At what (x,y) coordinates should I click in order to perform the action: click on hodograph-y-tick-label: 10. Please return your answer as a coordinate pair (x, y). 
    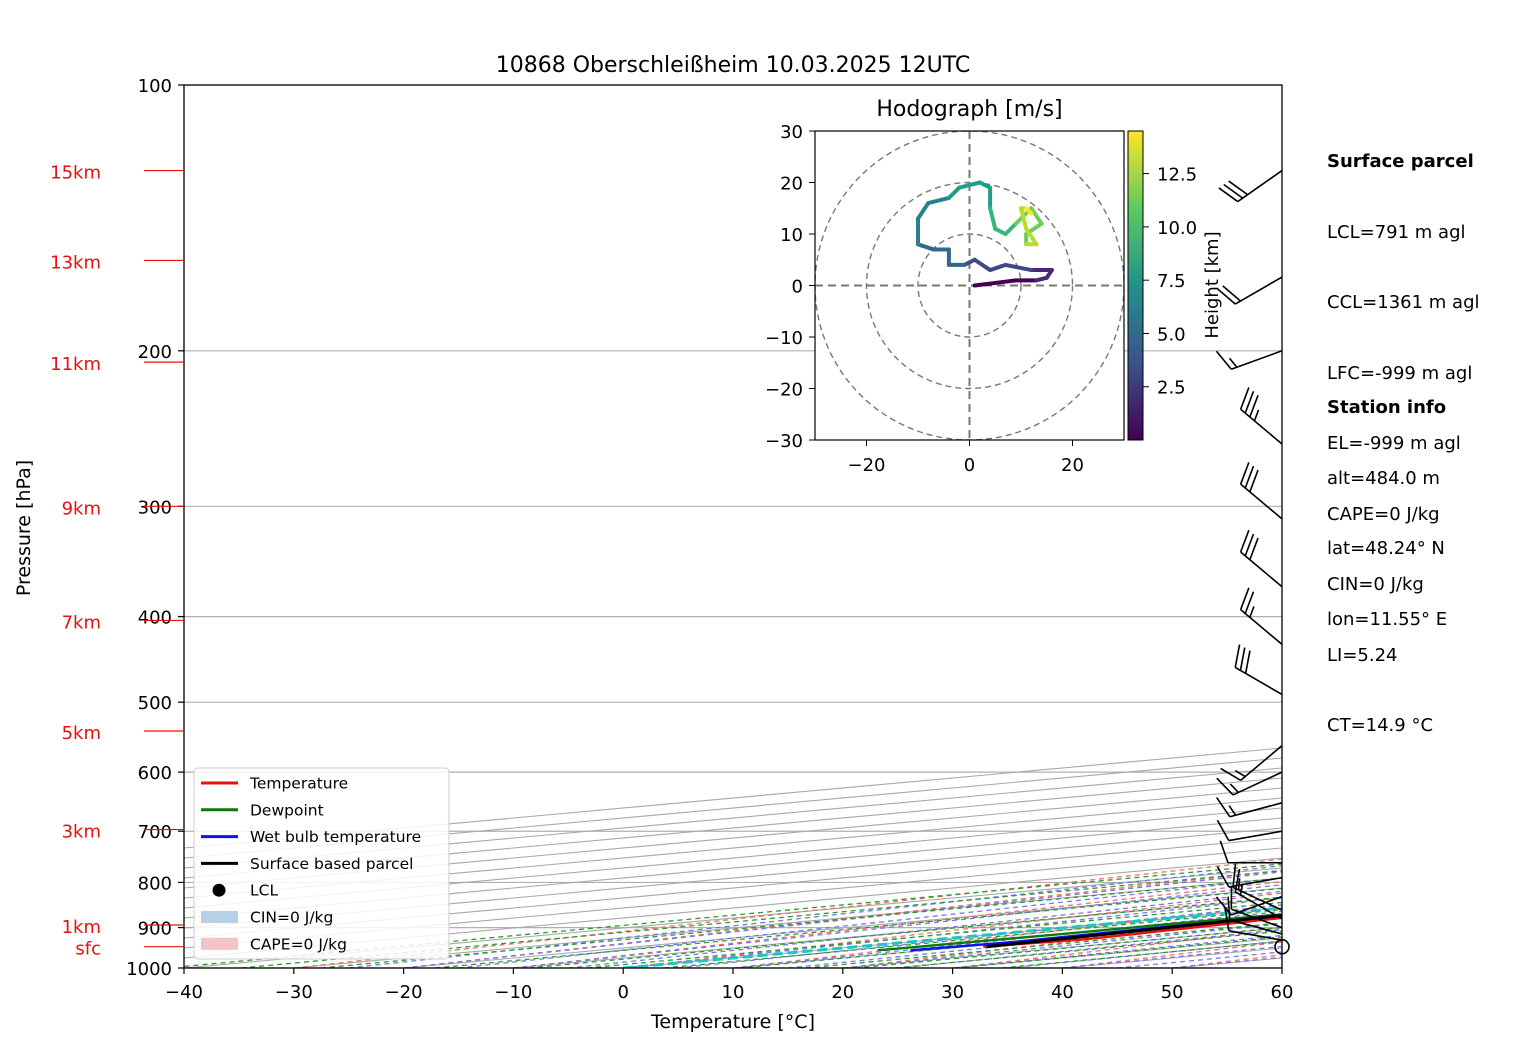
    Looking at the image, I should click on (791, 235).